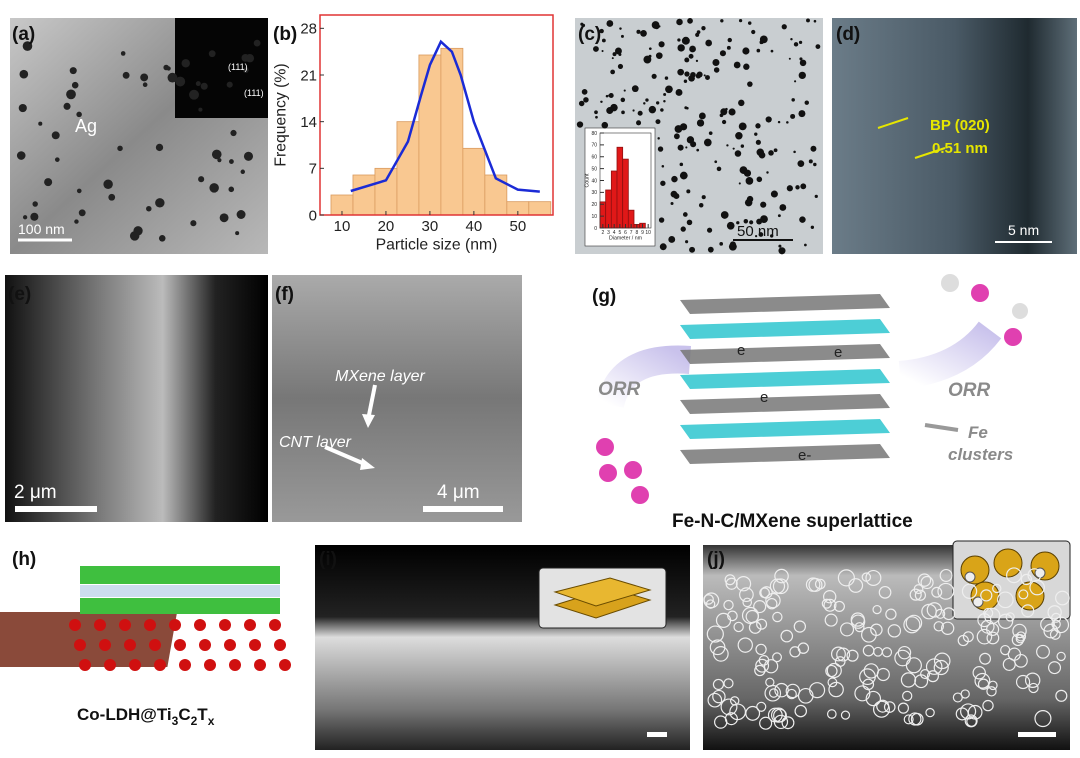 The width and height of the screenshot is (1080, 758). Describe the element at coordinates (194, 721) in the screenshot. I see `caption-part: 2` at that location.